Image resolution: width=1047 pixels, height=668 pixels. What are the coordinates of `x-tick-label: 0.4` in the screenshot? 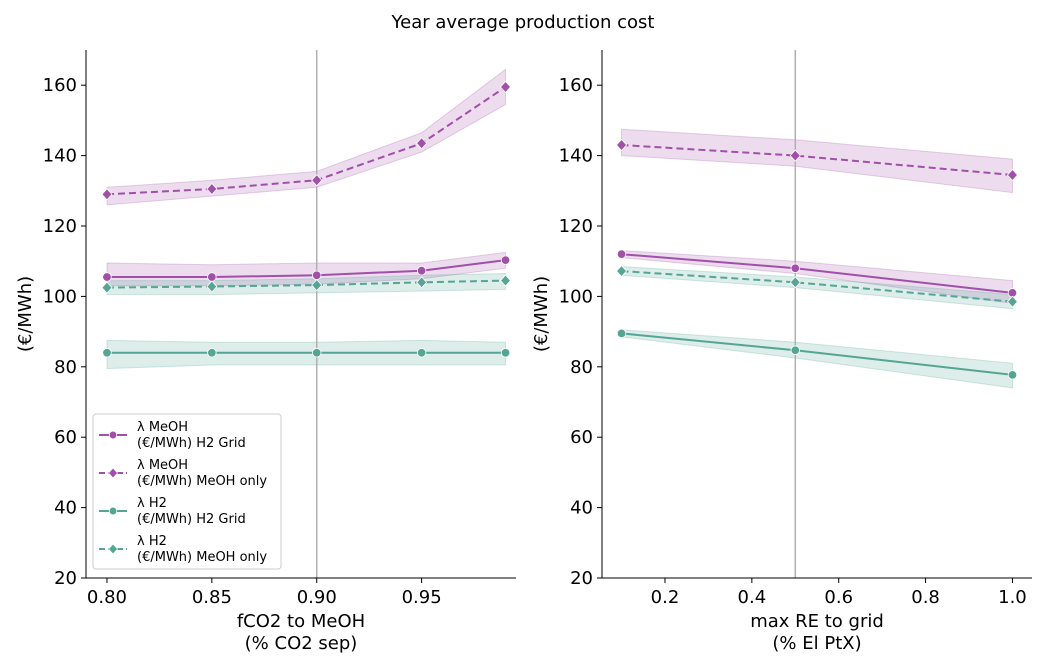 It's located at (752, 597).